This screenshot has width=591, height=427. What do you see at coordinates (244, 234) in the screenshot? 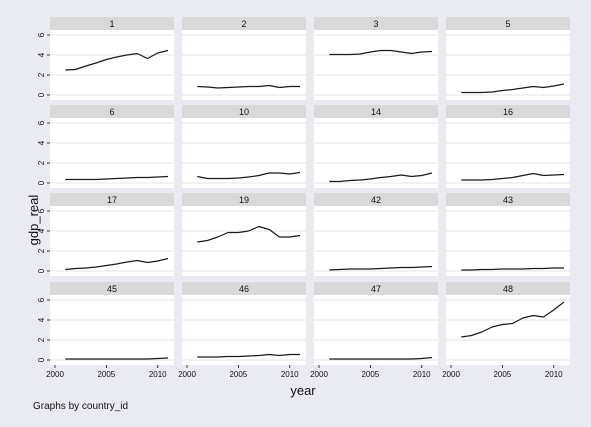
I see `panel-19: 19` at bounding box center [244, 234].